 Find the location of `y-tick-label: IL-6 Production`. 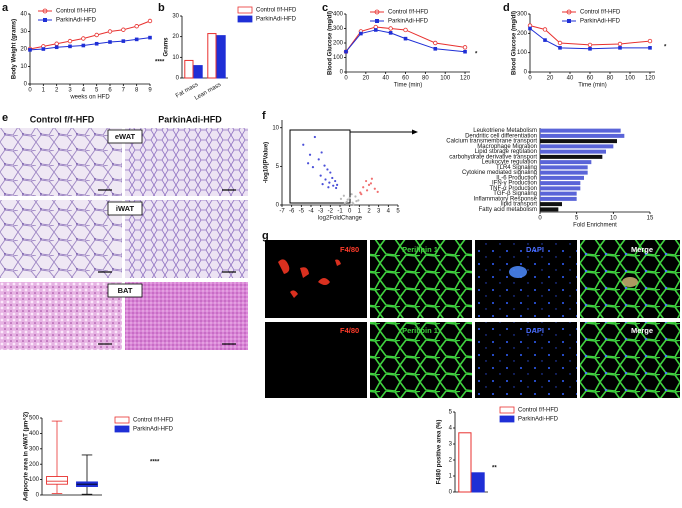

y-tick-label: IL-6 Production is located at coordinates (516, 178).